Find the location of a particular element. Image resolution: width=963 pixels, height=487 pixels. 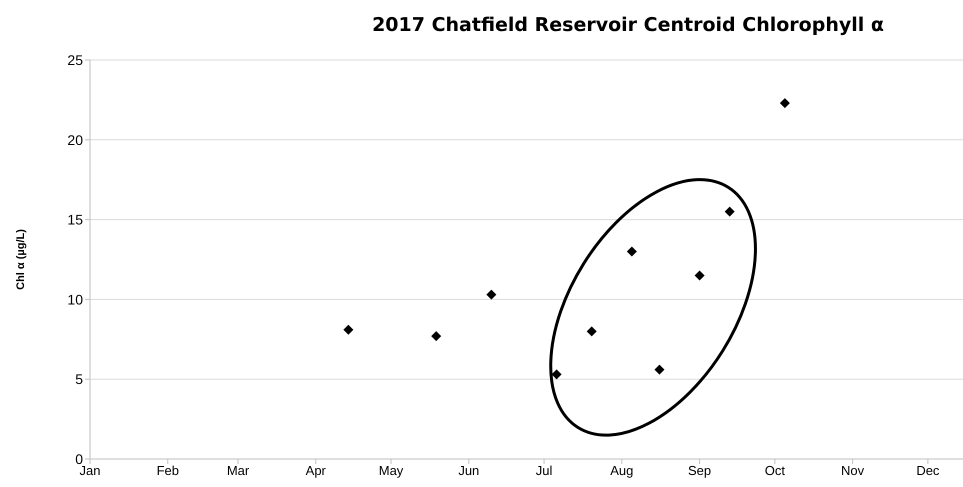

y-tick-label: 25 is located at coordinates (75, 60).